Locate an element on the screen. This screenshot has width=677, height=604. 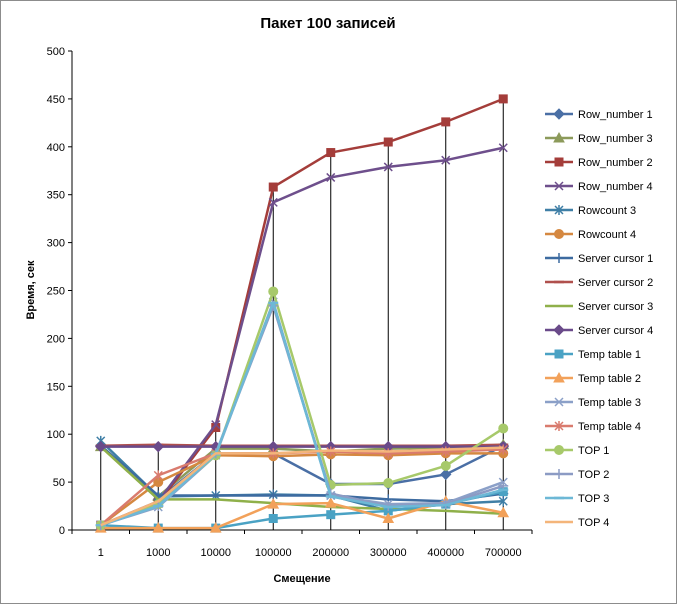
x-tick-label: 700000 is located at coordinates (503, 553).